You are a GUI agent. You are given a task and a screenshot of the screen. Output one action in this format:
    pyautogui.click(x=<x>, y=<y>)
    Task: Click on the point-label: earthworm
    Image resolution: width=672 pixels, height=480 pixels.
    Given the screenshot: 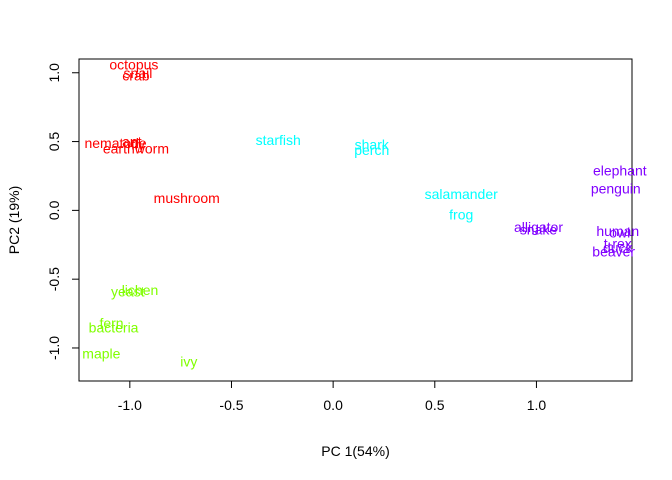 What is the action you would take?
    pyautogui.click(x=136, y=148)
    